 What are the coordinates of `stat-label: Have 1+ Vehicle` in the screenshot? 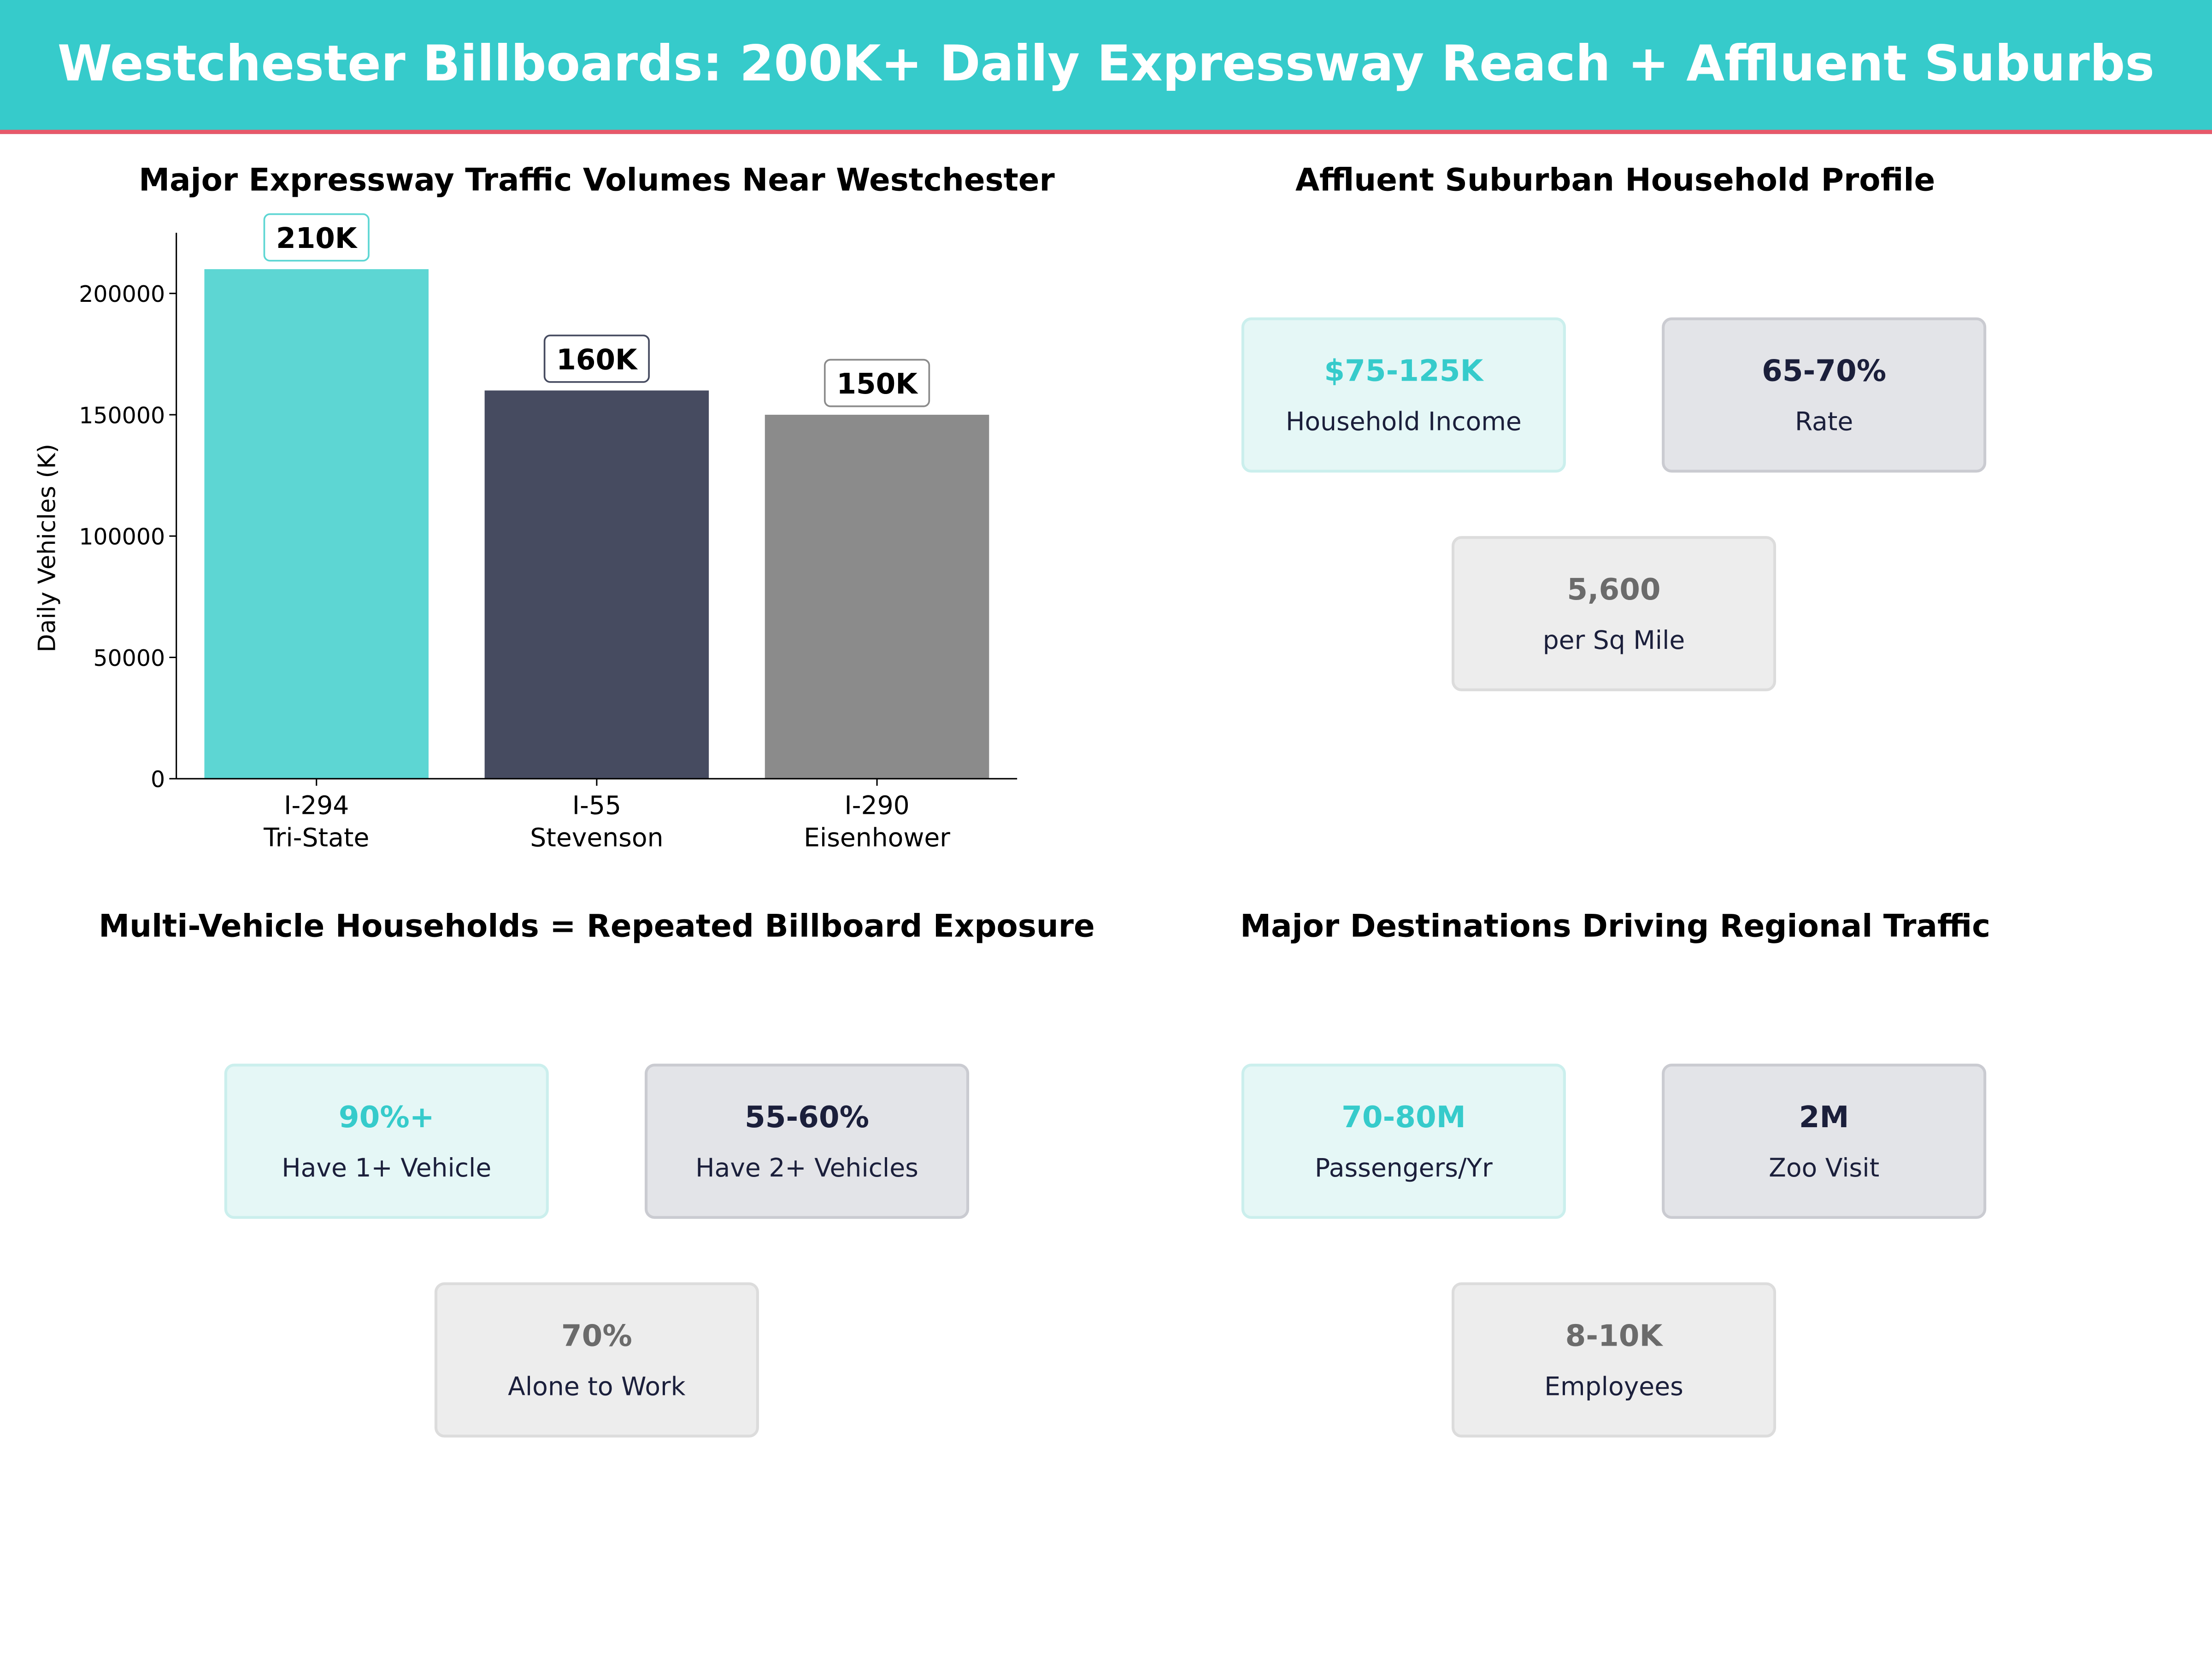 It's located at (387, 1168).